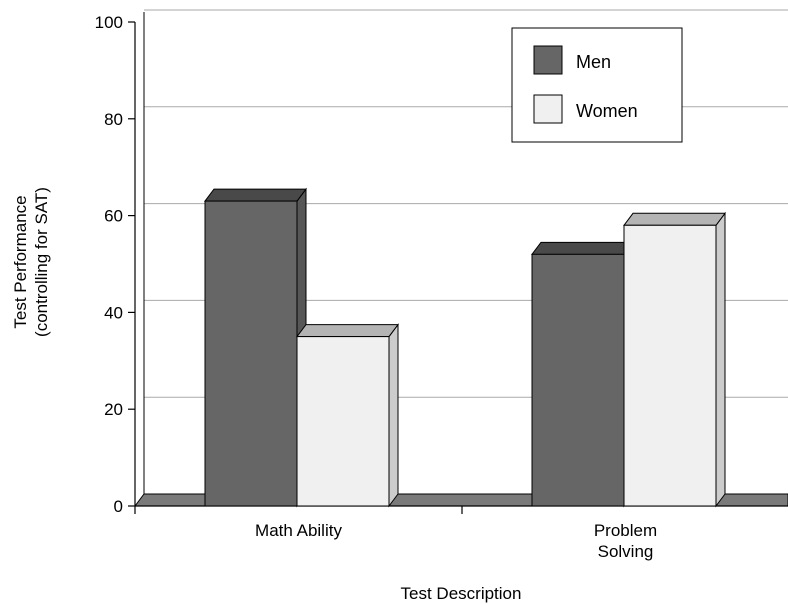  I want to click on x-category-label: Math Ability, so click(298, 530).